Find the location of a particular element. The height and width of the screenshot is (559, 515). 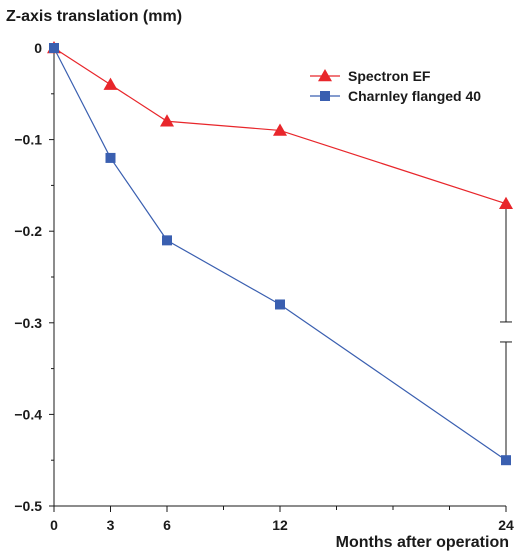

x-tick-label: 6 is located at coordinates (167, 525).